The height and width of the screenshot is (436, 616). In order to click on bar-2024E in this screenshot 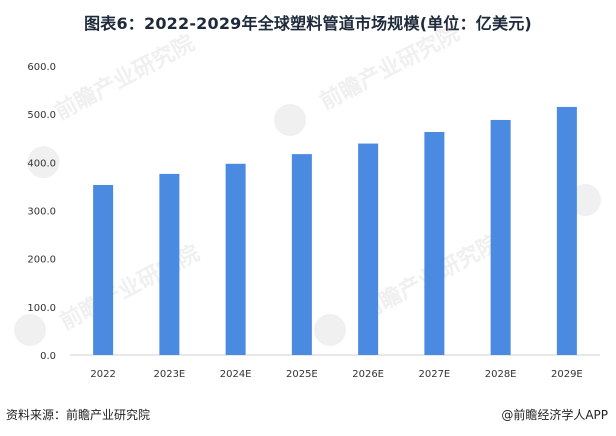, I will do `click(235, 259)`.